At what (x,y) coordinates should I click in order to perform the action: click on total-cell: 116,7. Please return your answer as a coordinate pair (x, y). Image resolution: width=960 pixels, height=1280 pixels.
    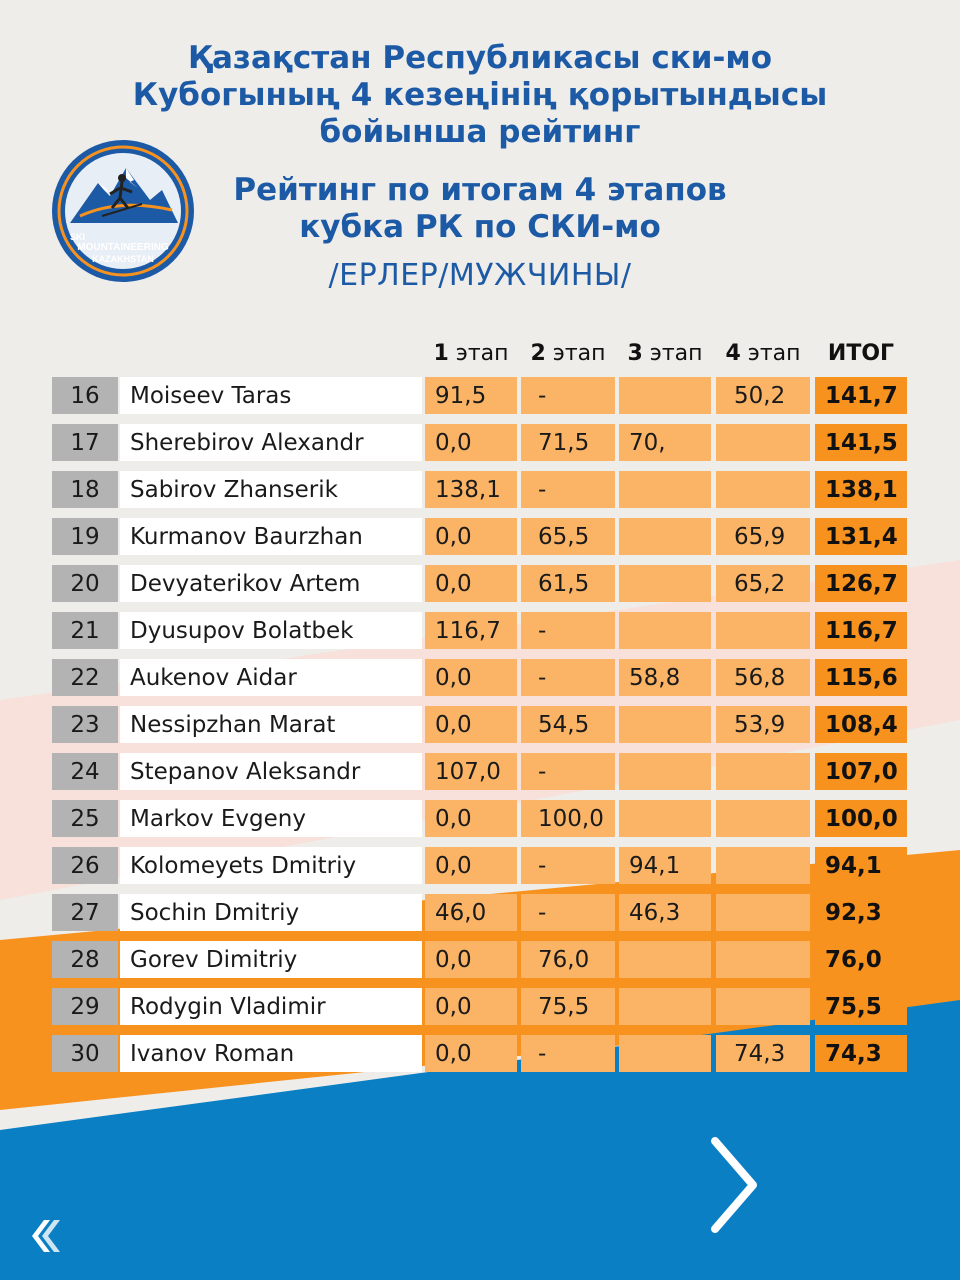
    Looking at the image, I should click on (861, 630).